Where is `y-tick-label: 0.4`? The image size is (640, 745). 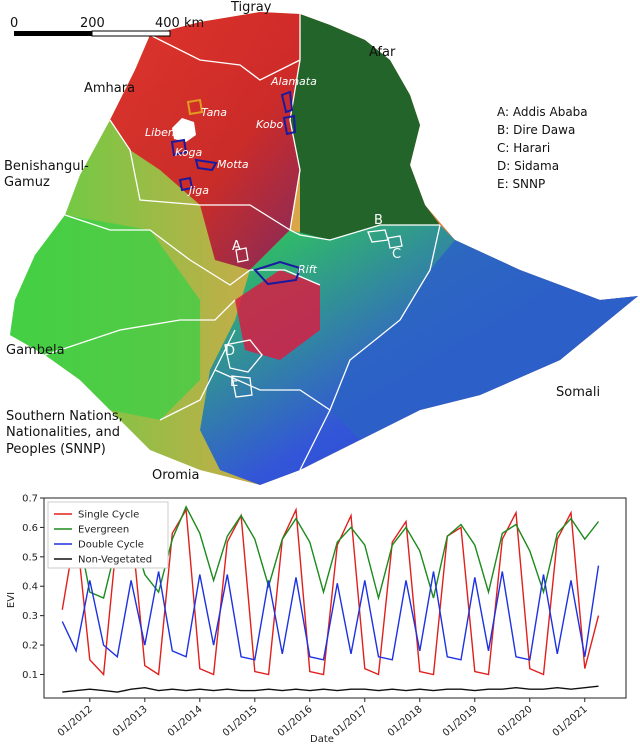 y-tick-label: 0.4 is located at coordinates (30, 587).